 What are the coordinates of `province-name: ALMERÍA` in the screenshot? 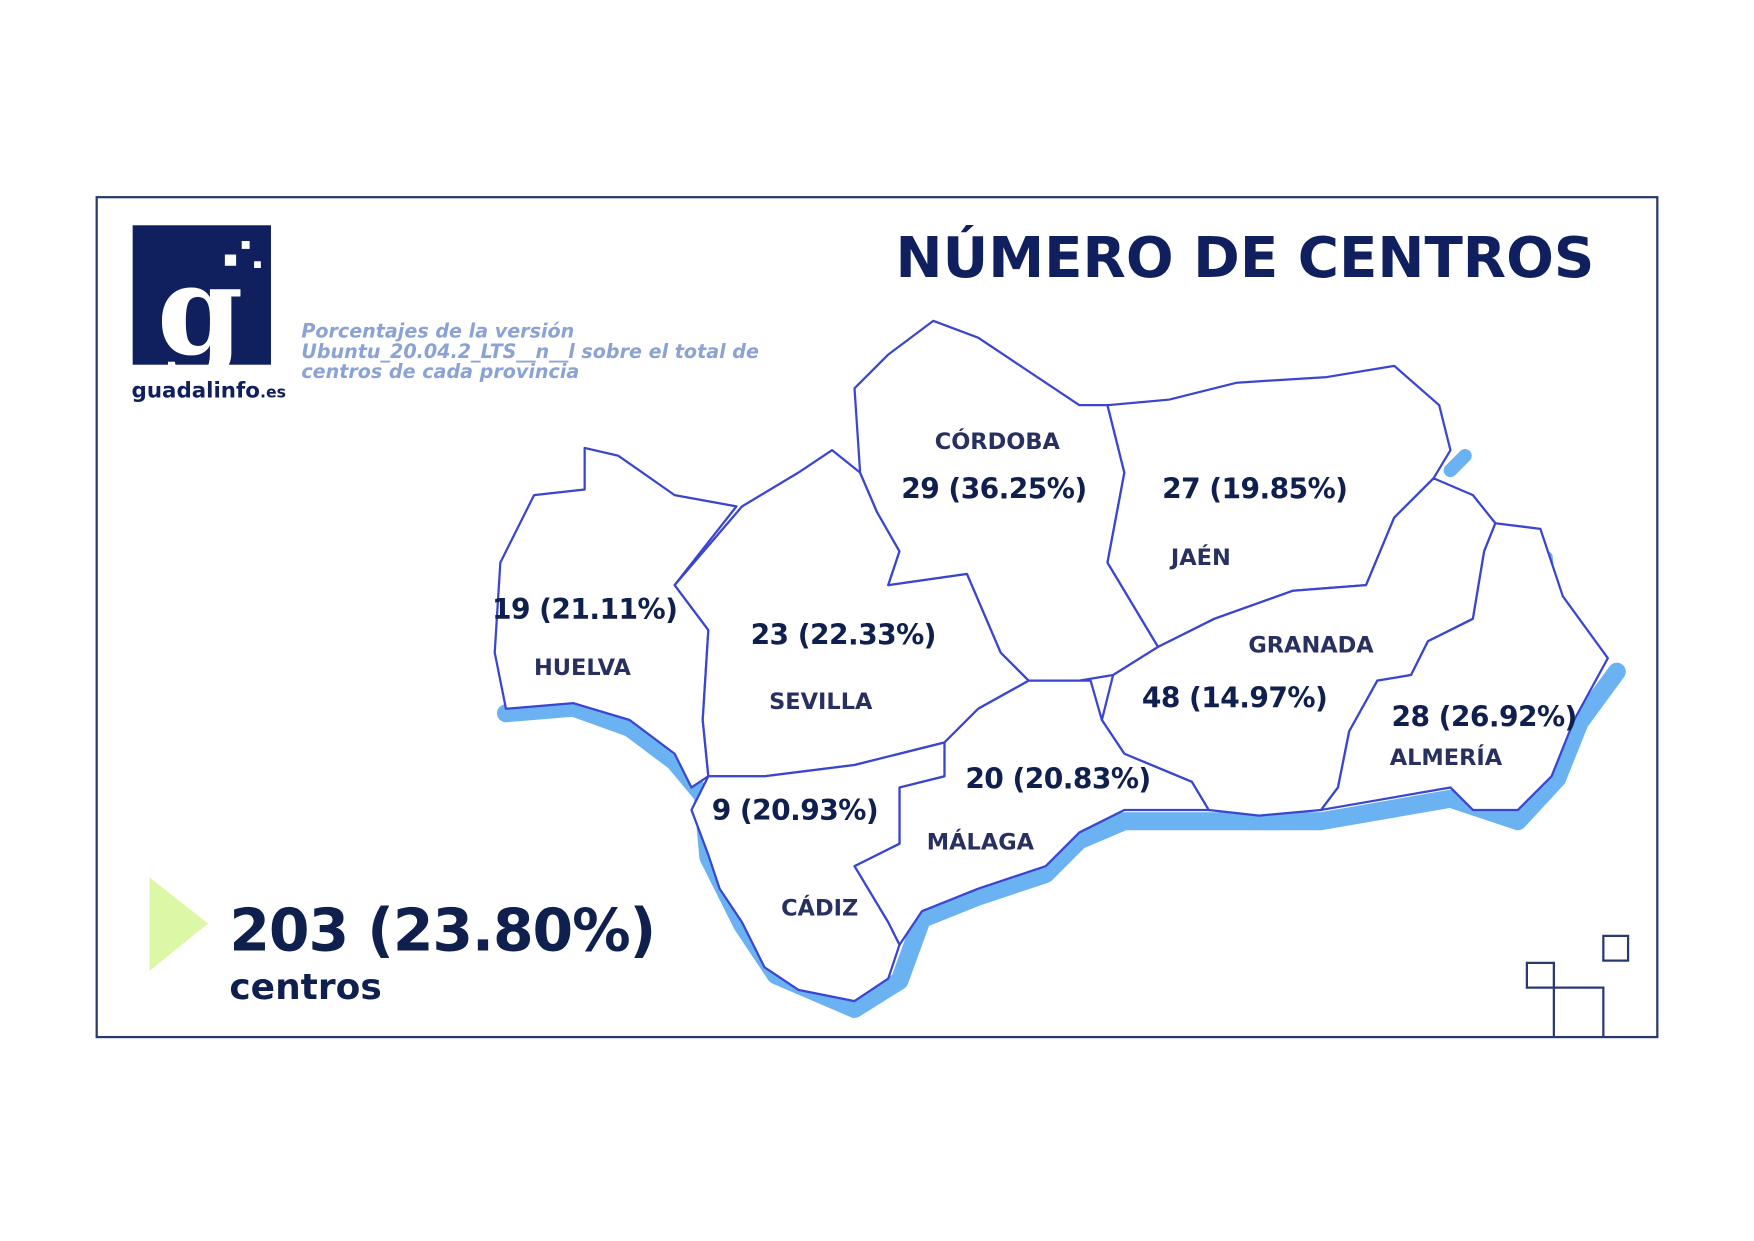 It's located at (1446, 757).